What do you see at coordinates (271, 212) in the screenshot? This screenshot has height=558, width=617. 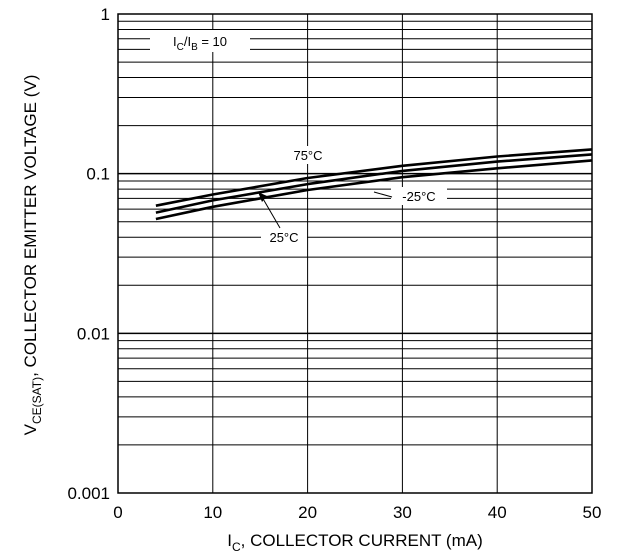 I see `leader-line-25c` at bounding box center [271, 212].